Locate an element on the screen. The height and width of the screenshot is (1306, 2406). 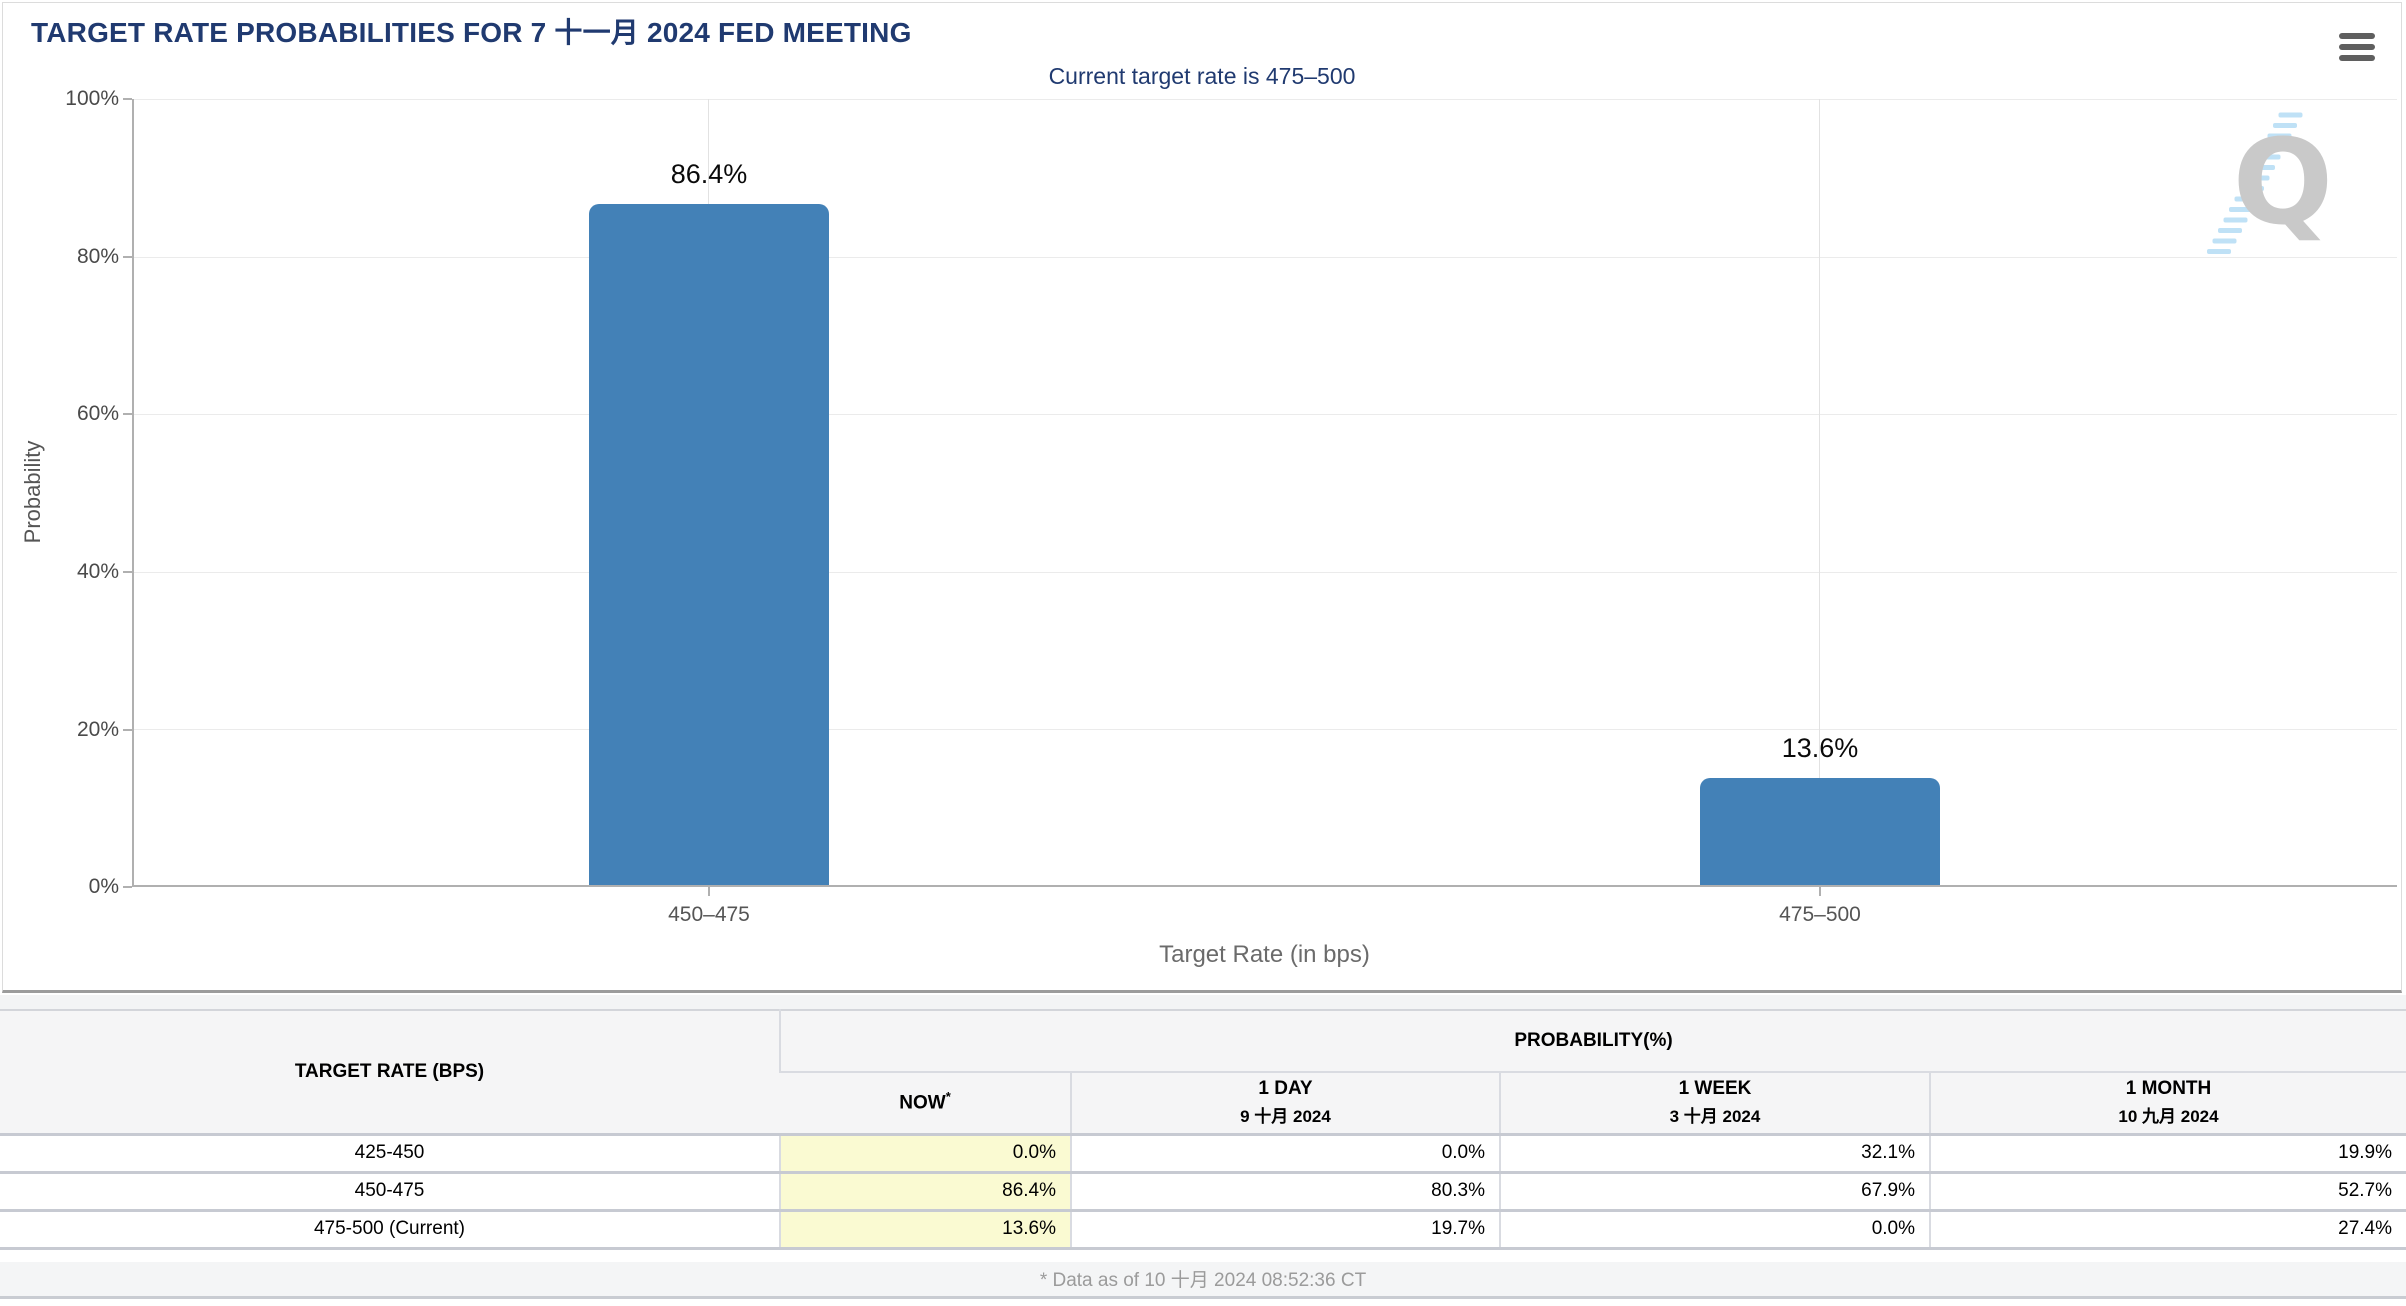
table-row: 450-475 86.4% 80.3% 67.9% 52.7% is located at coordinates (1203, 1190).